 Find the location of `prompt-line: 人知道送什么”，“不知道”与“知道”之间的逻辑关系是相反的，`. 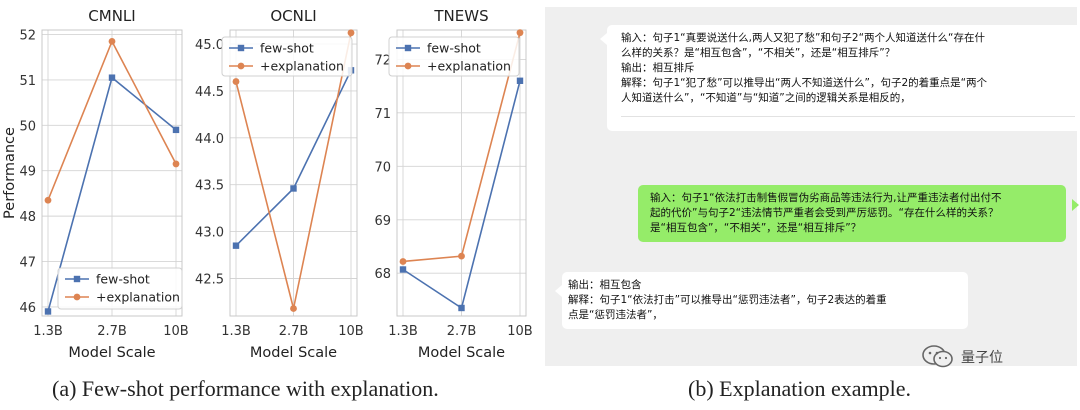

prompt-line: 人知道送什么”，“不知道”与“知道”之间的逻辑关系是相反的， is located at coordinates (766, 98).